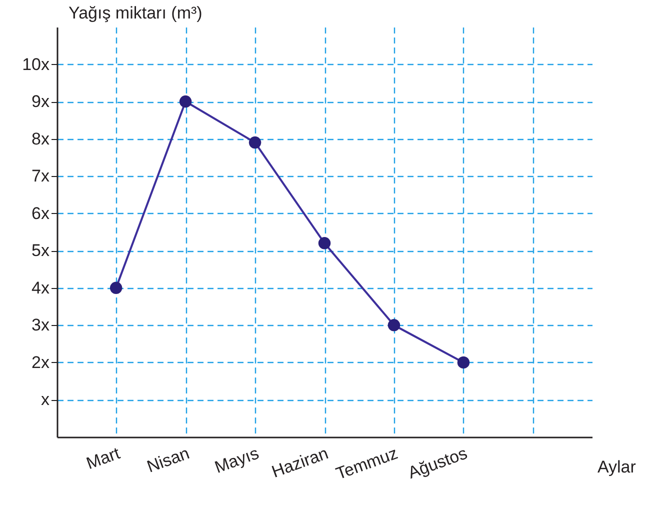  I want to click on y-tick-label: 4x, so click(41, 288).